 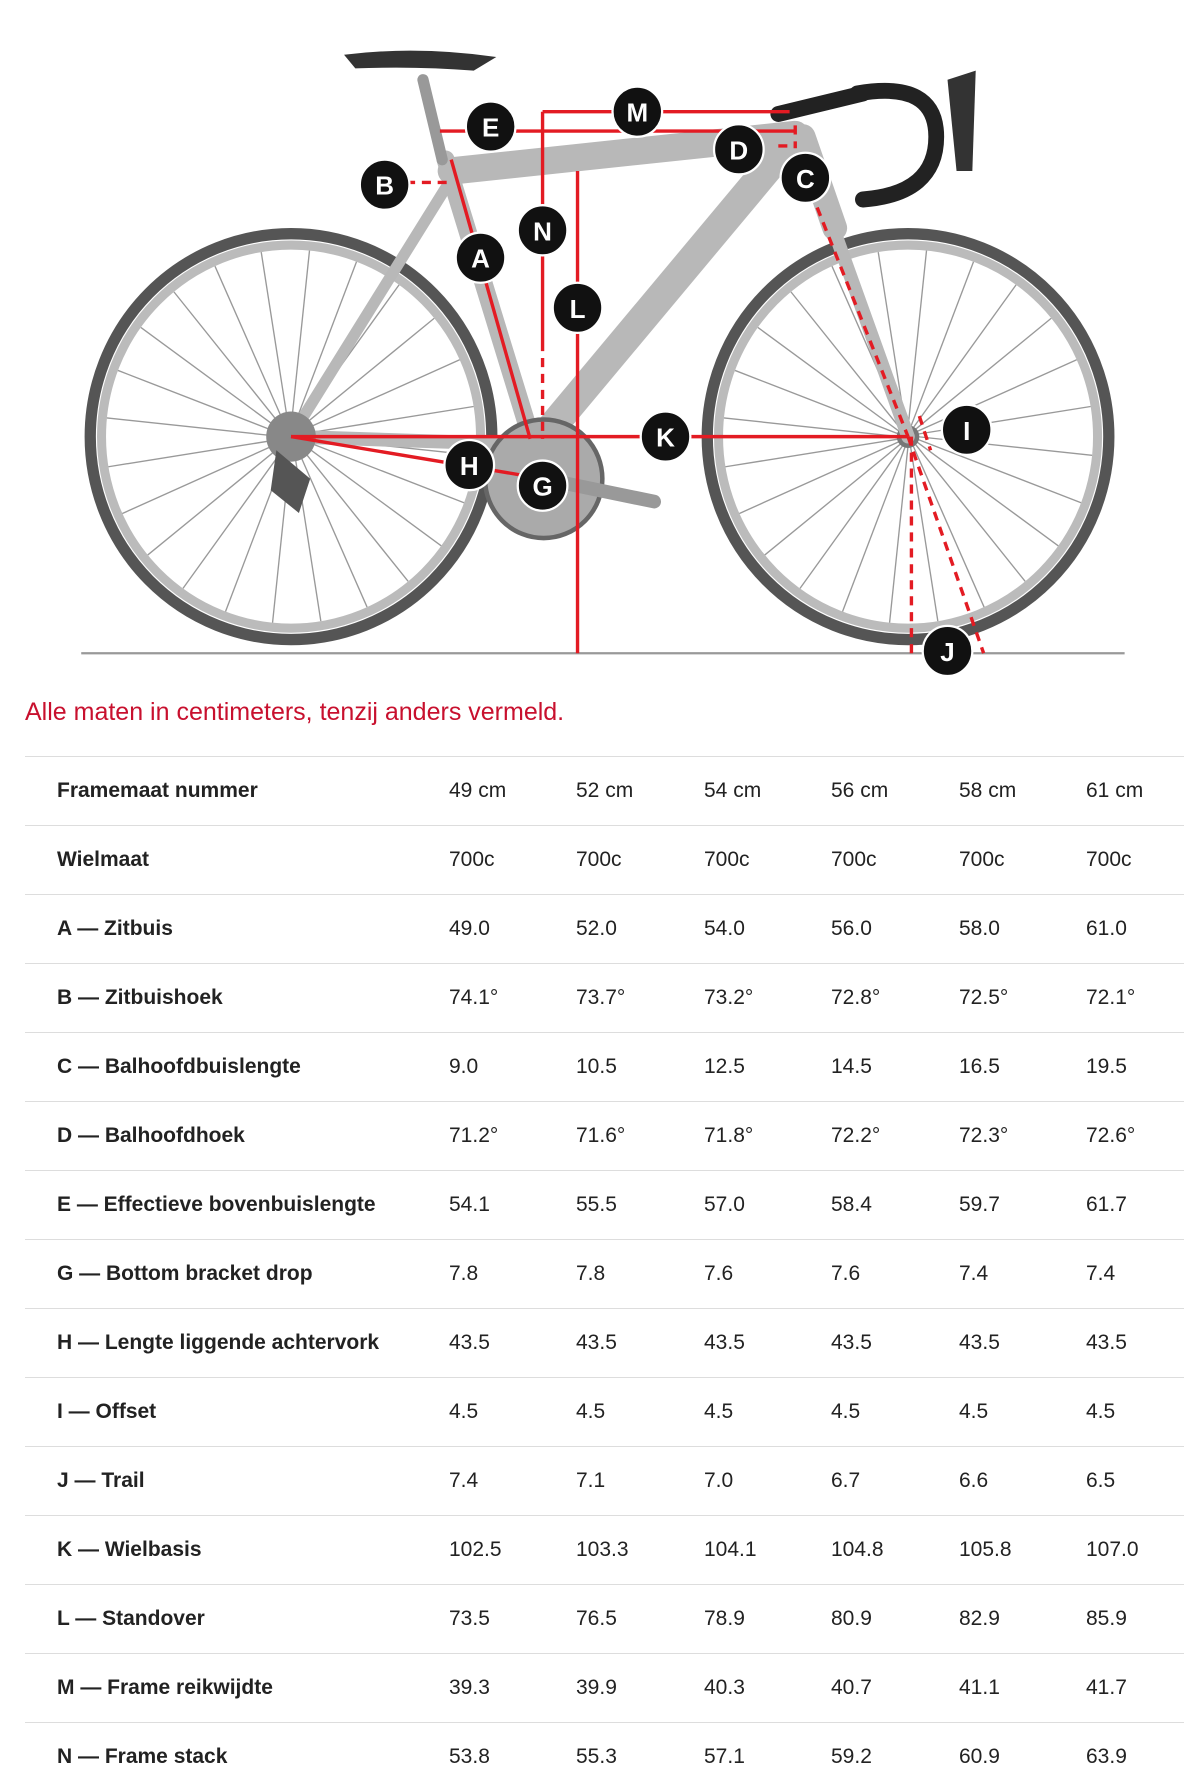 I want to click on measure-label: N, so click(x=542, y=230).